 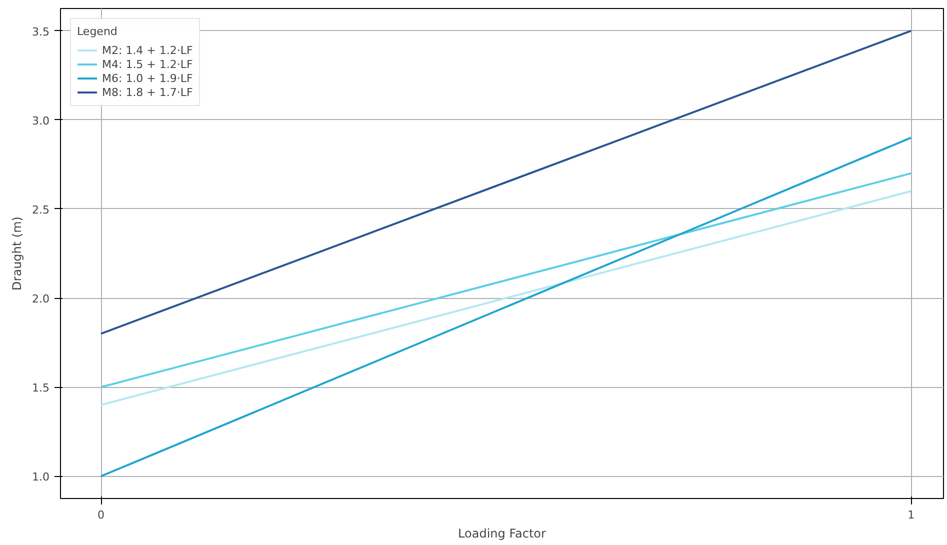 What do you see at coordinates (41, 121) in the screenshot?
I see `y-tick-label: 3.0` at bounding box center [41, 121].